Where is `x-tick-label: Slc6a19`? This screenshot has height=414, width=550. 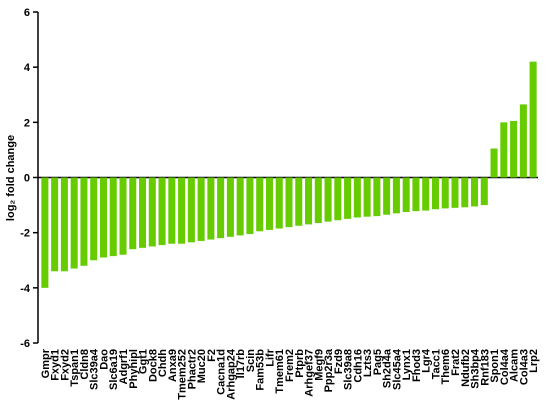 x-tick-label: Slc6a19 is located at coordinates (114, 369).